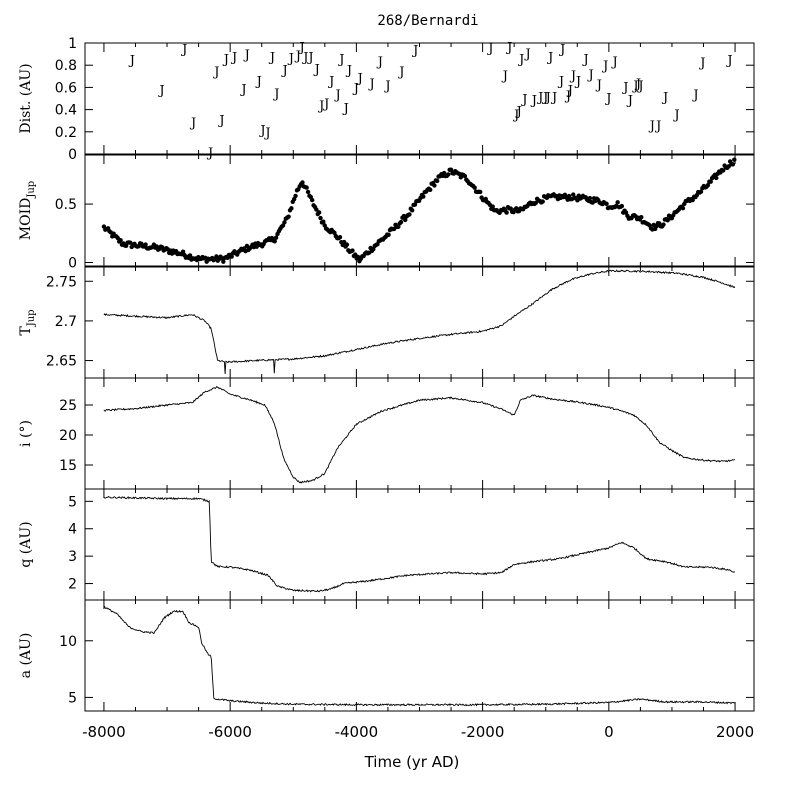 The width and height of the screenshot is (797, 797). Describe the element at coordinates (412, 762) in the screenshot. I see `x-axis-label: Time (yr AD)` at that location.